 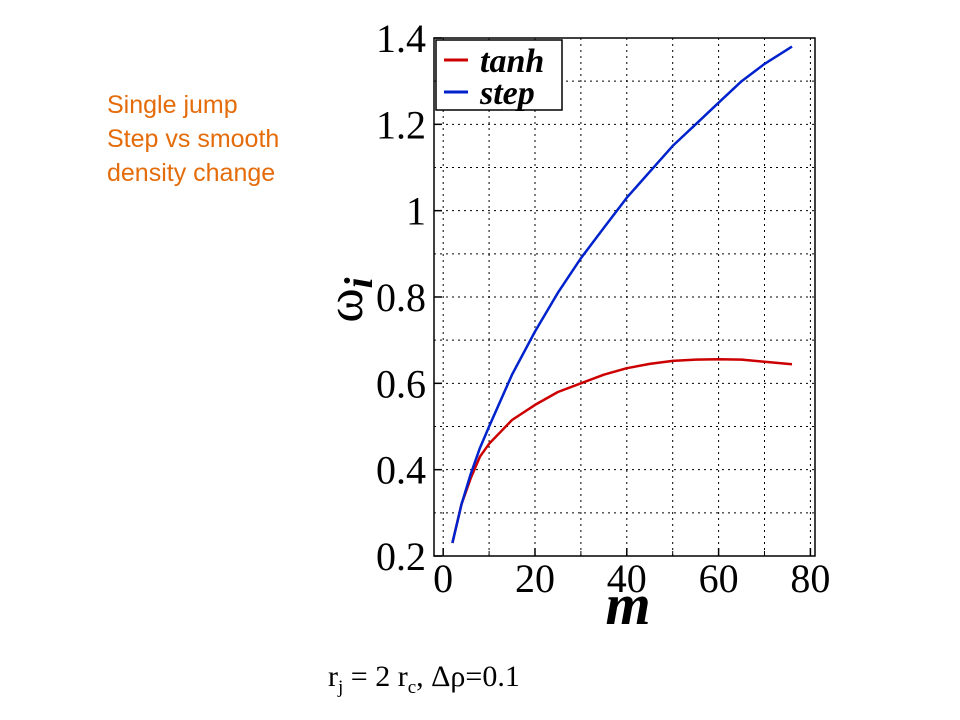 I want to click on y-tick-label: 1, so click(x=416, y=211).